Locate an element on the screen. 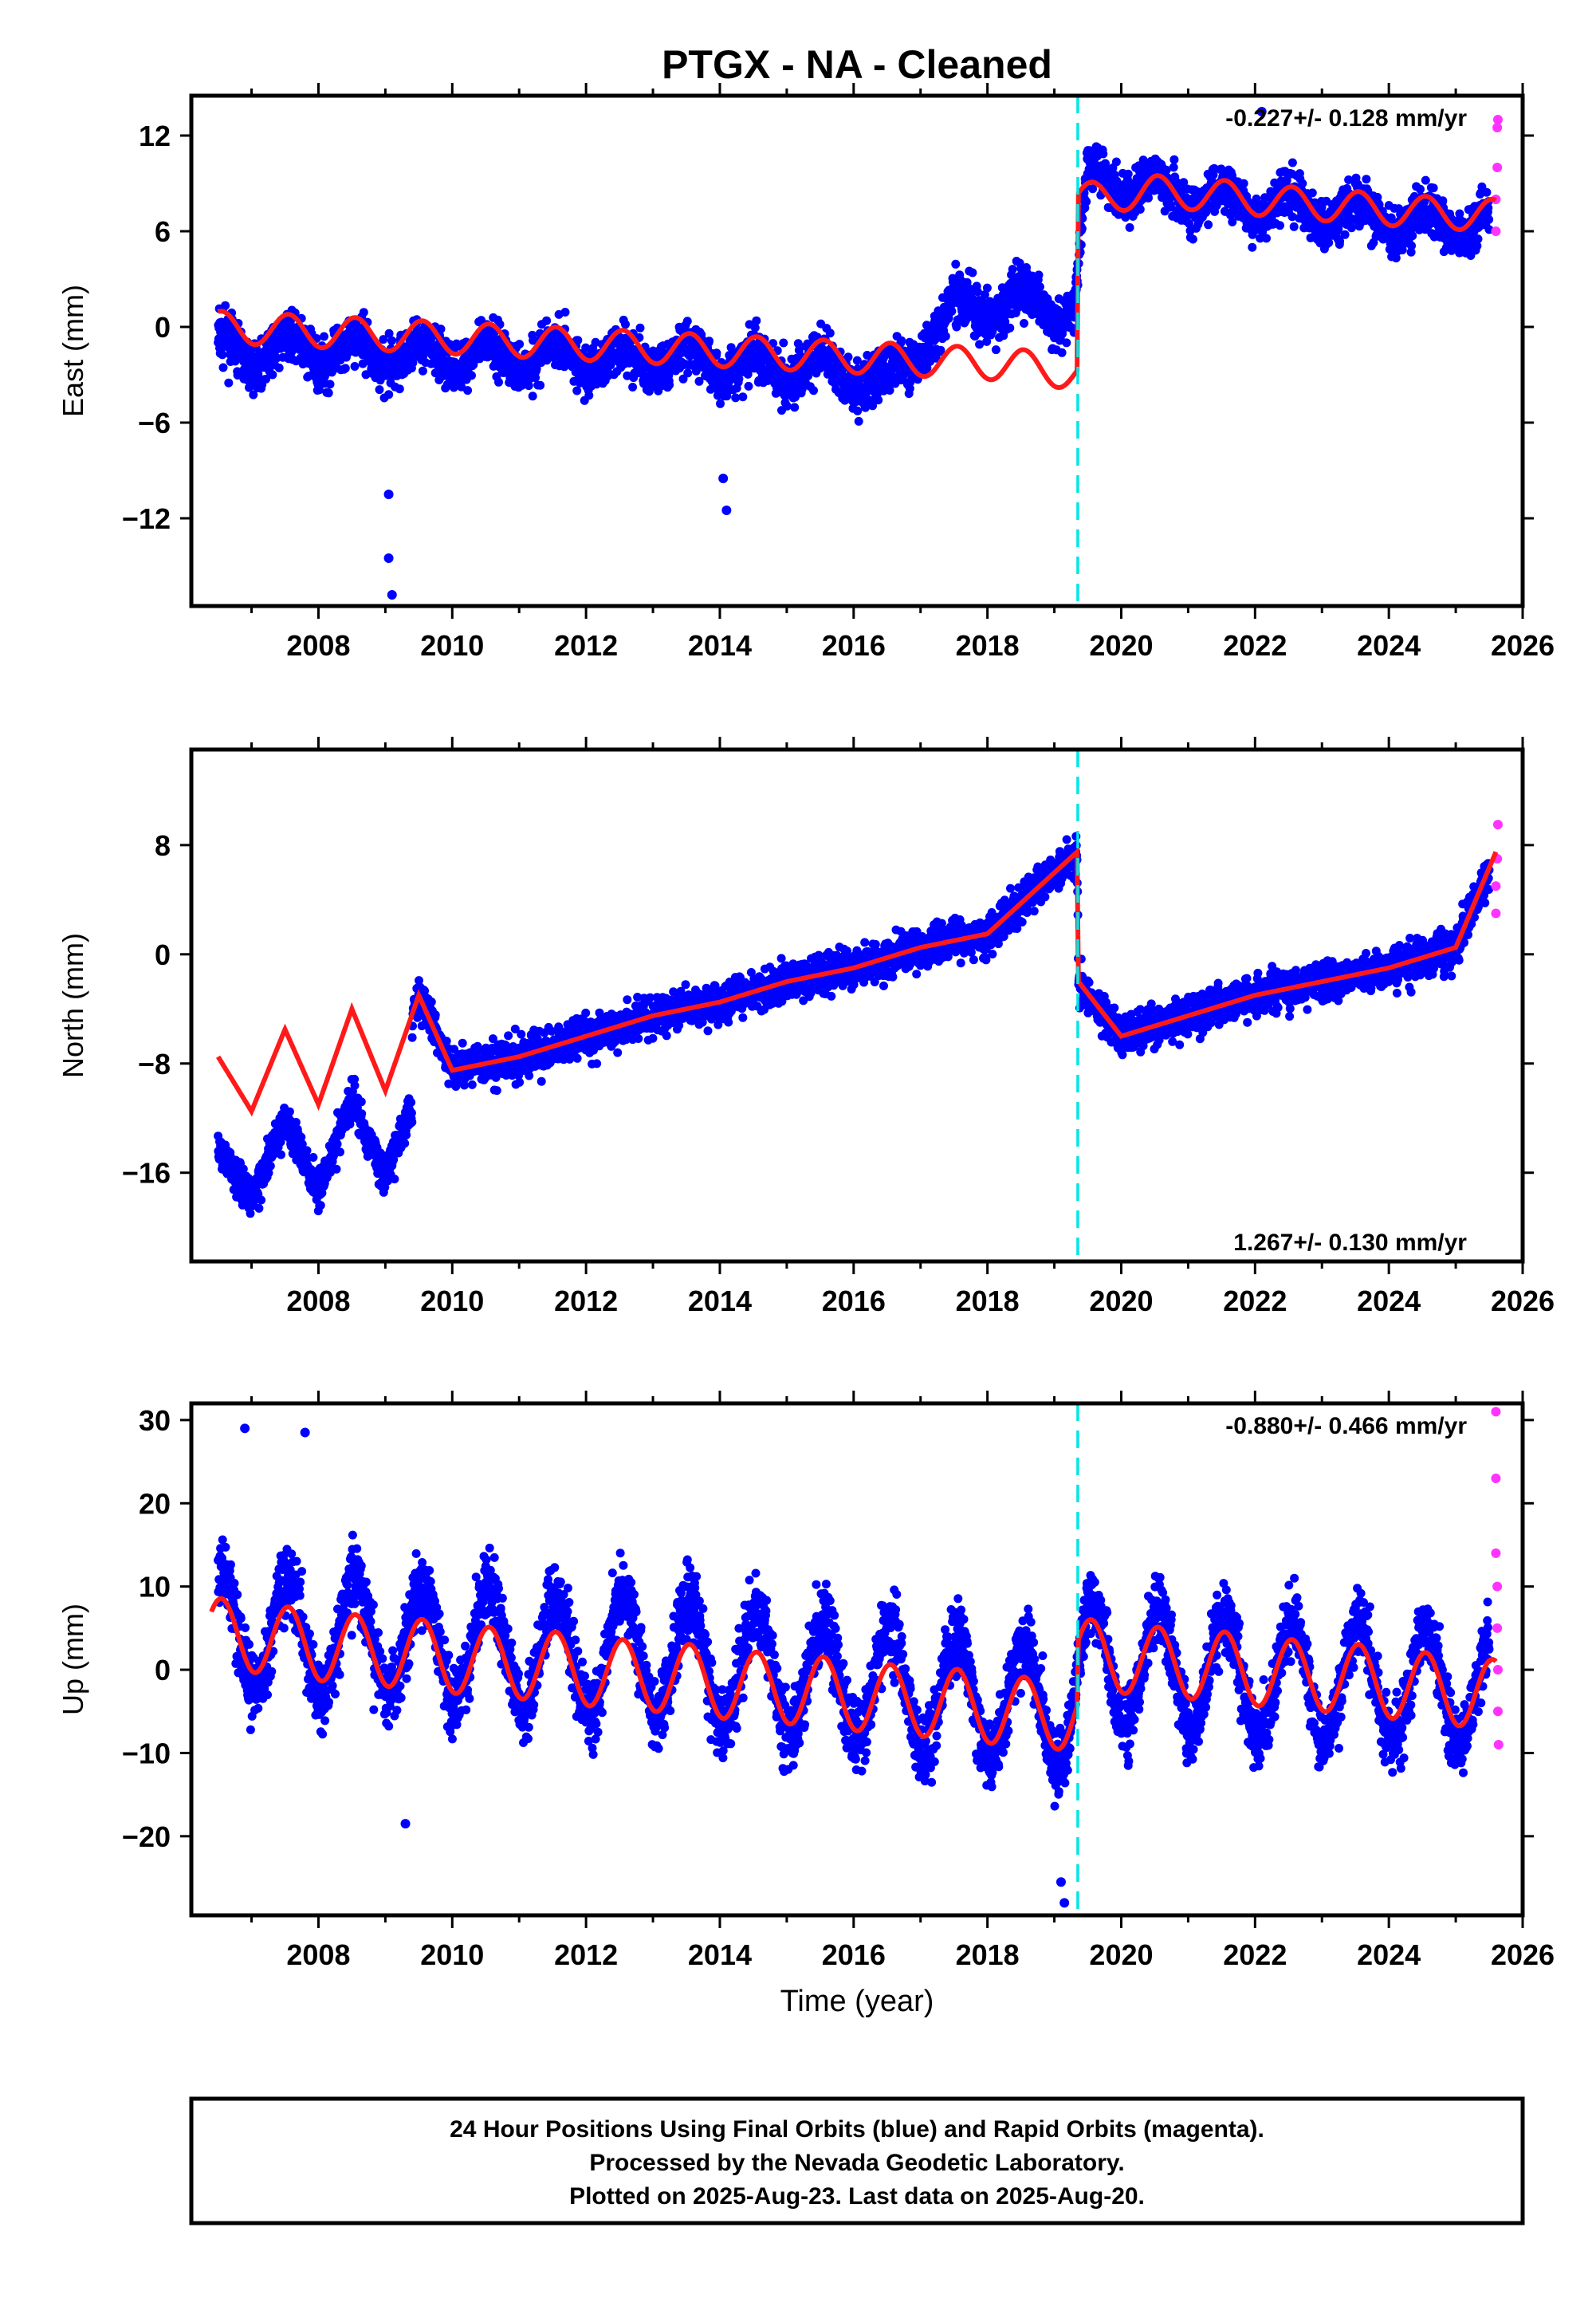 This screenshot has width=1596, height=2314. y-tick-label: −12 is located at coordinates (146, 518).